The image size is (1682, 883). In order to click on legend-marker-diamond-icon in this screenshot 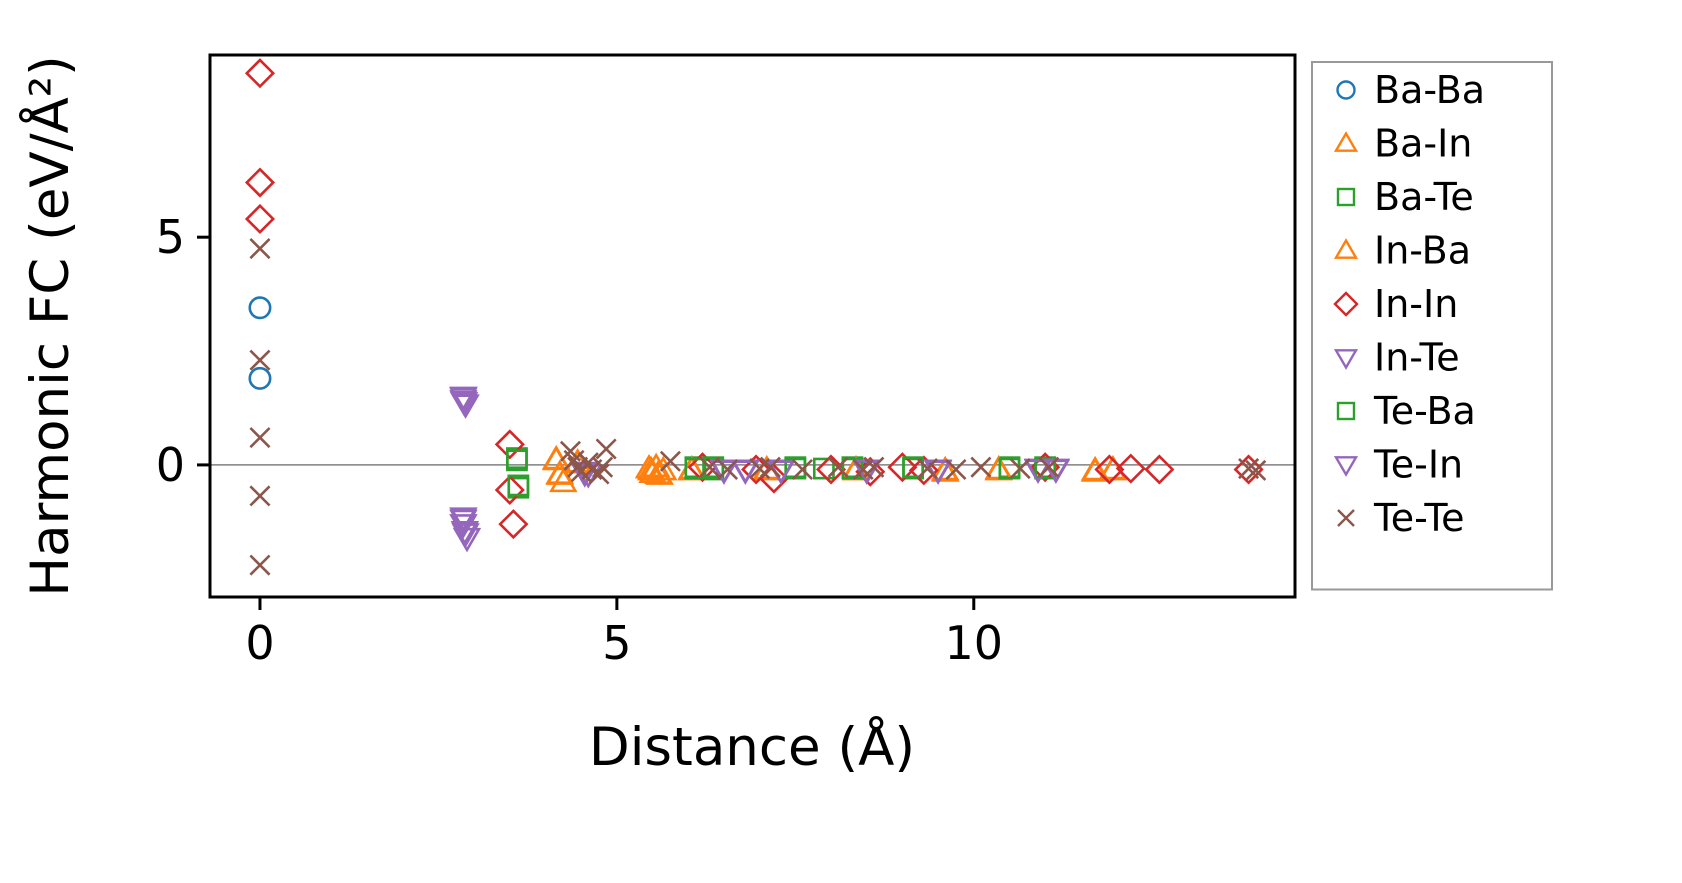, I will do `click(1346, 304)`.